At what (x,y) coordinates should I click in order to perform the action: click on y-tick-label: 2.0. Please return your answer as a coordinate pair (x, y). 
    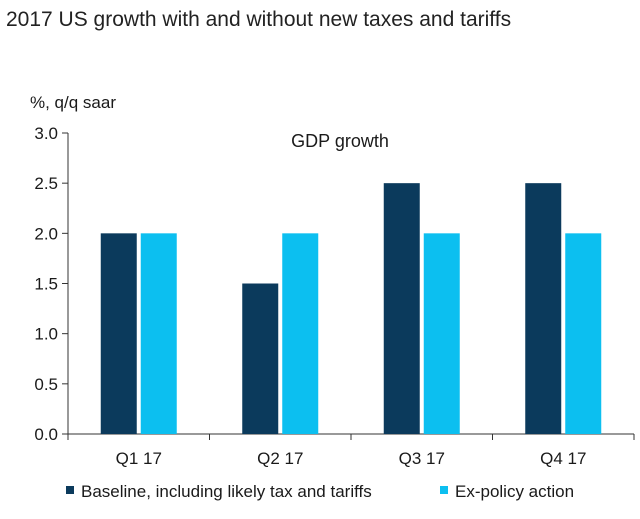
    Looking at the image, I should click on (46, 233).